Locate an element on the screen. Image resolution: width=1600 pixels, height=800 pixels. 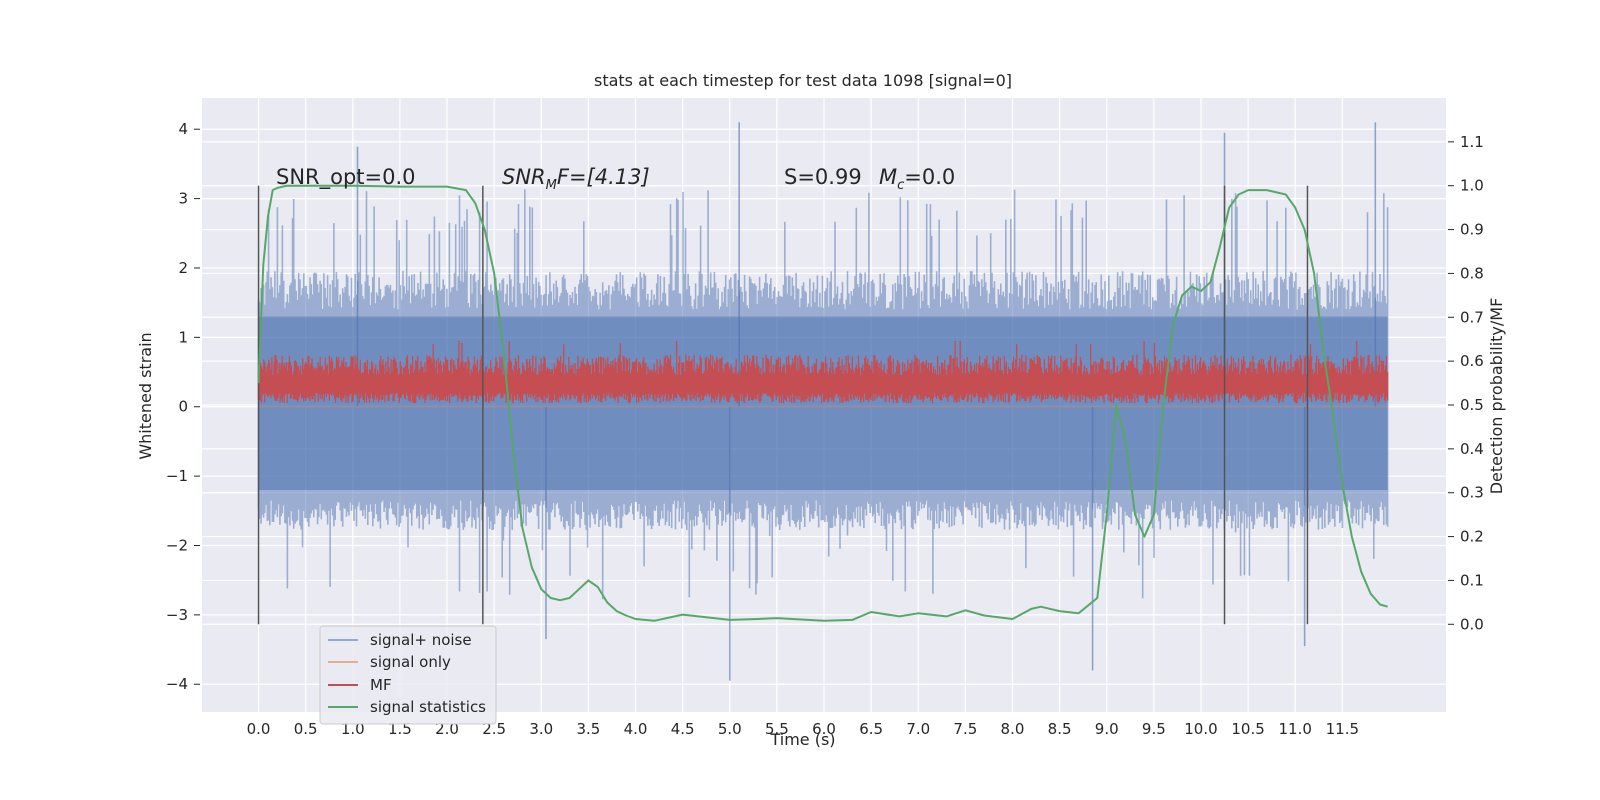
x-tick-label: 7.5 is located at coordinates (965, 729).